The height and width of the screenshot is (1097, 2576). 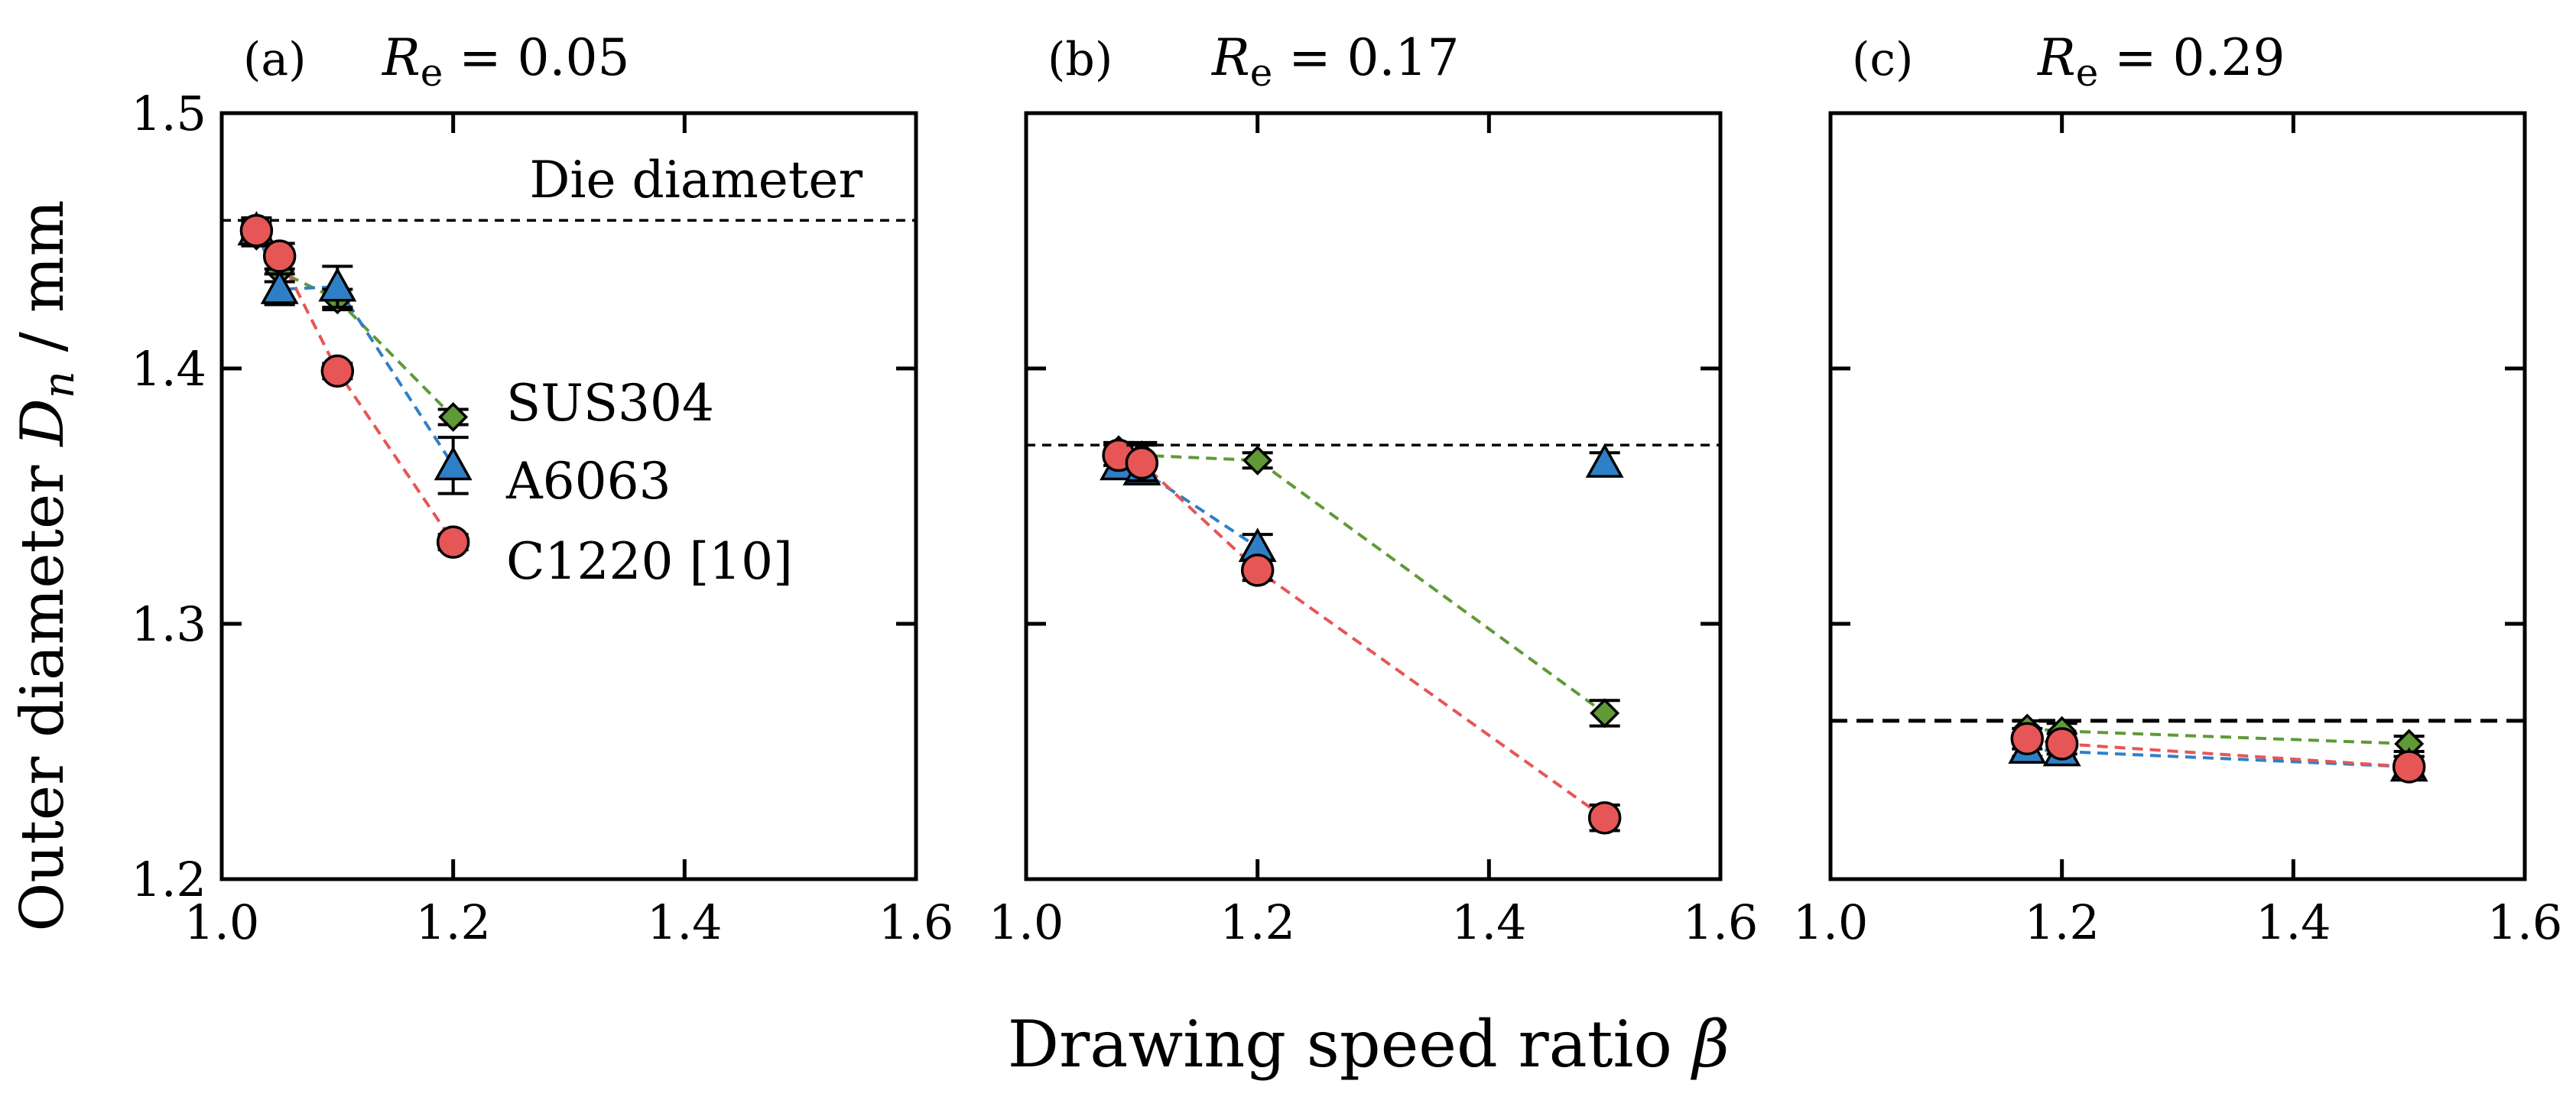 I want to click on panel-b-sus304-line, so click(x=1362, y=581).